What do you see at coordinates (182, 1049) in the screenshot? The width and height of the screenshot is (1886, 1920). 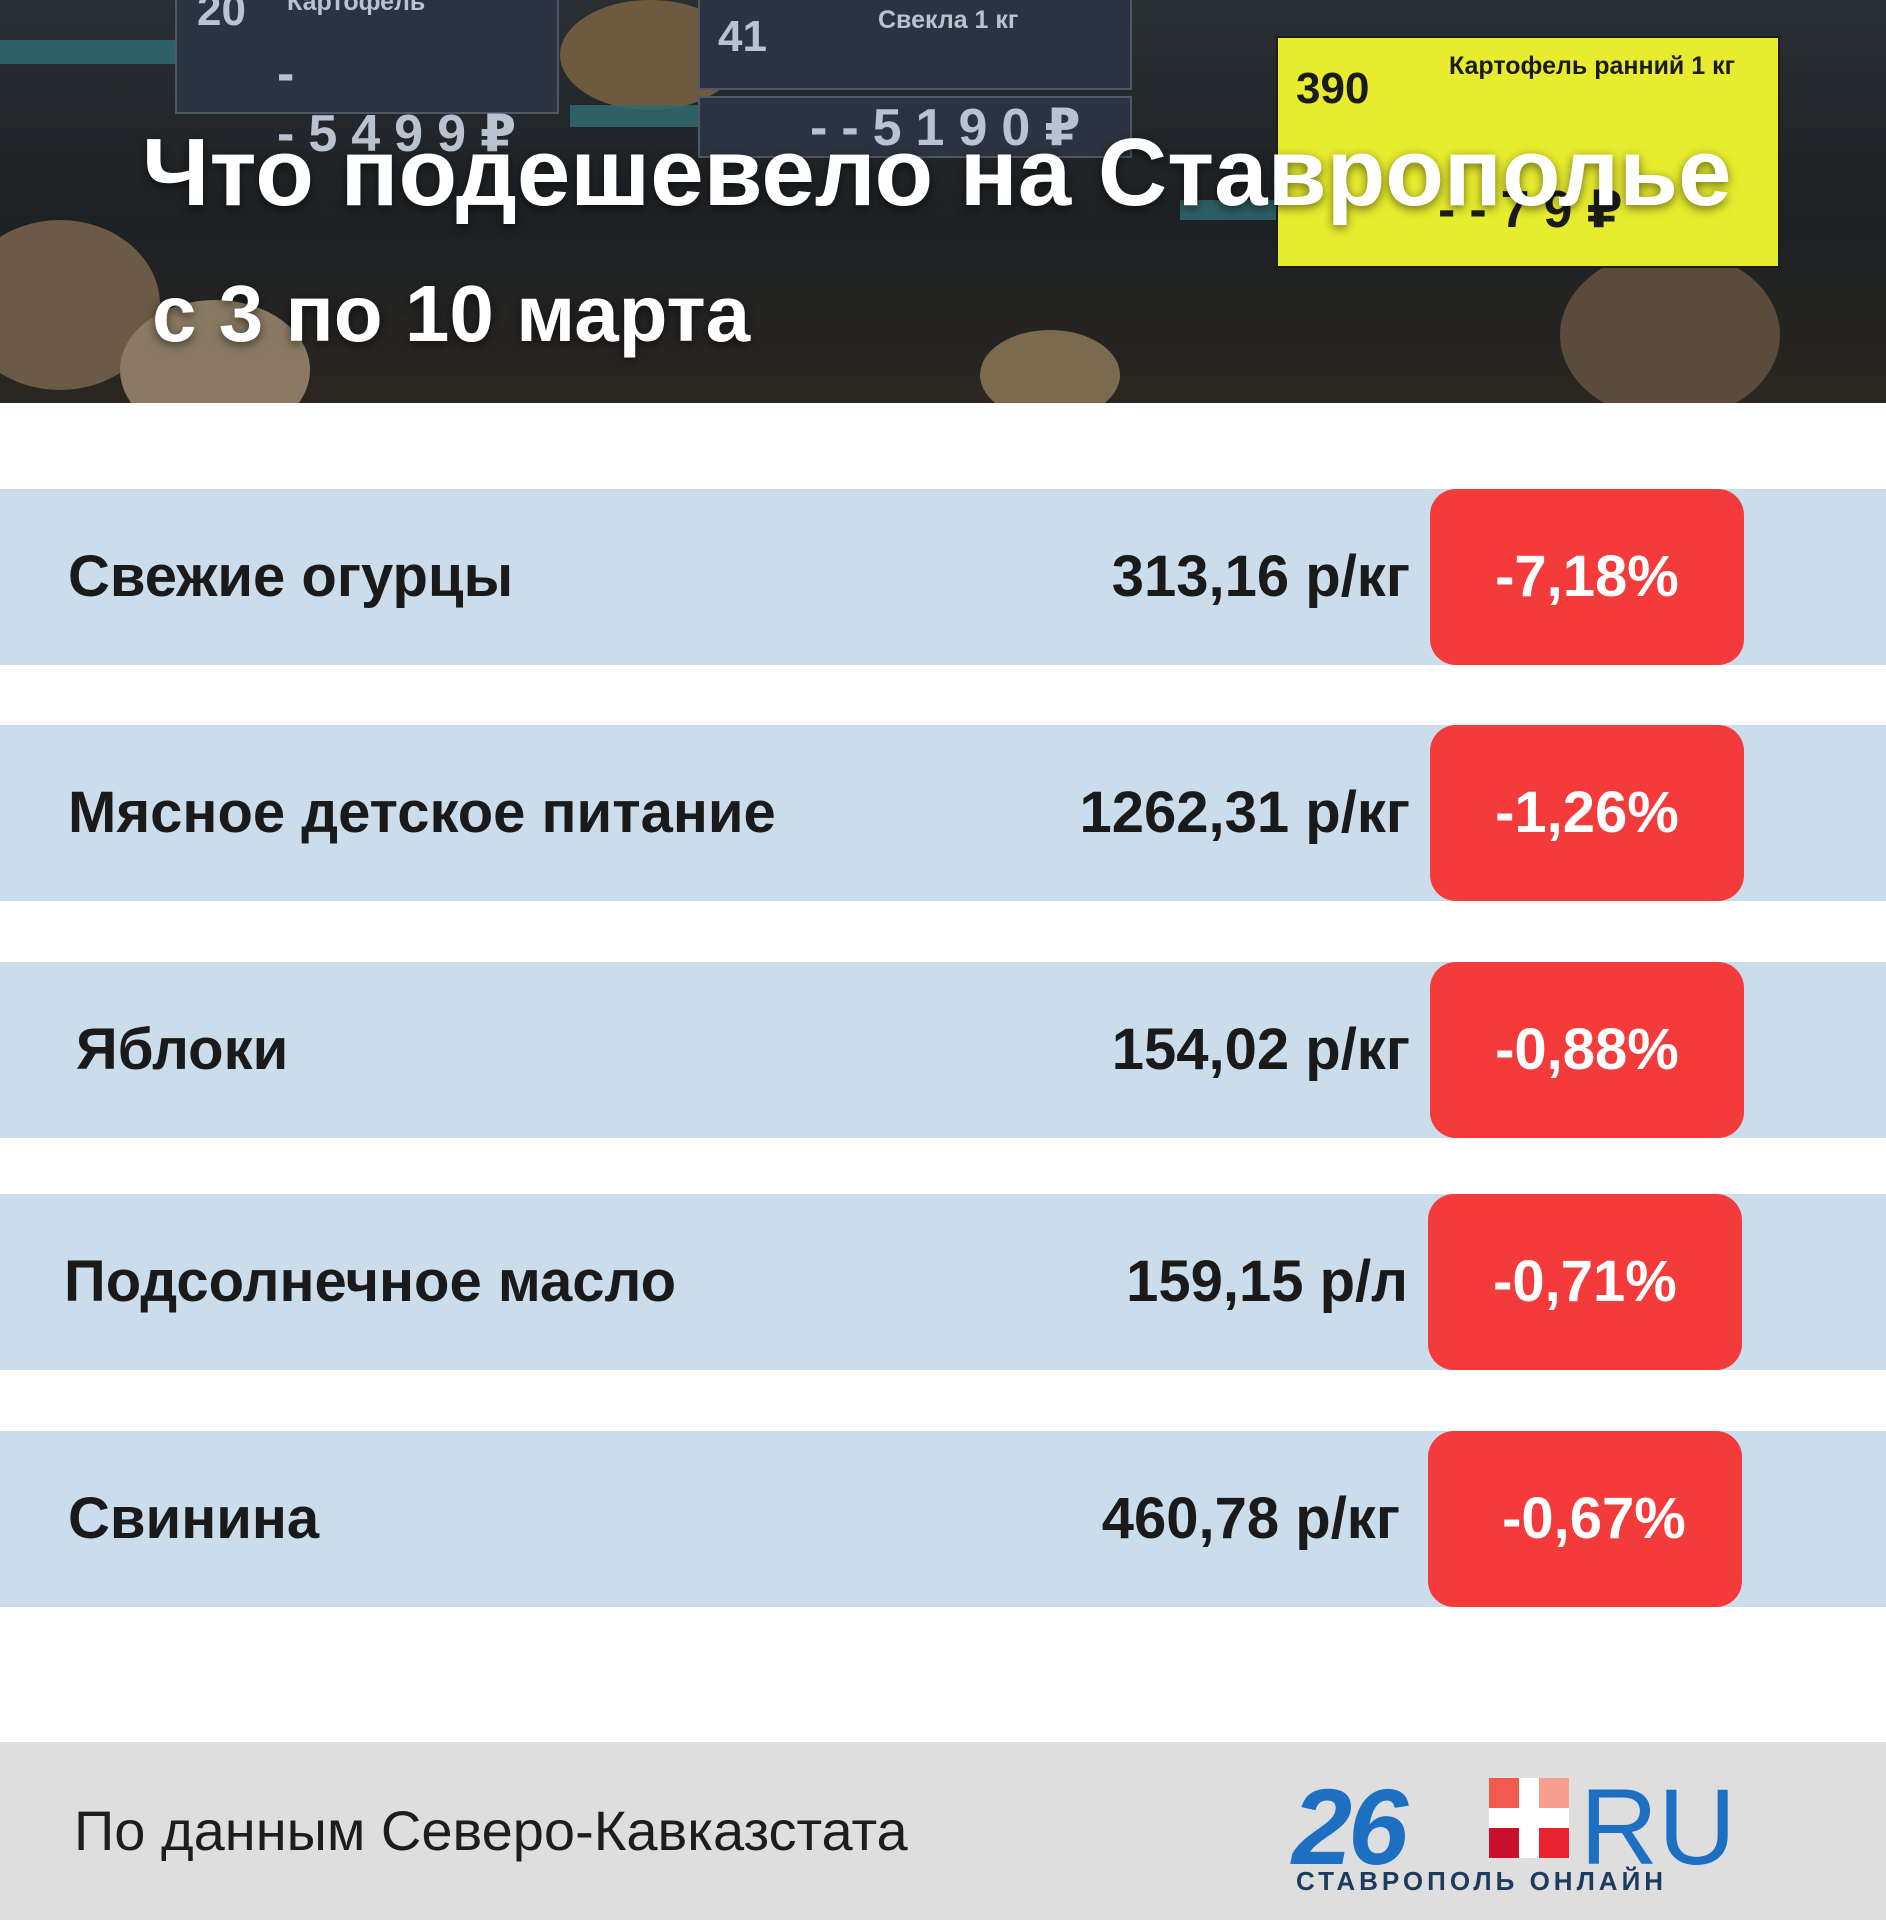 I see `item-name: Яблоки` at bounding box center [182, 1049].